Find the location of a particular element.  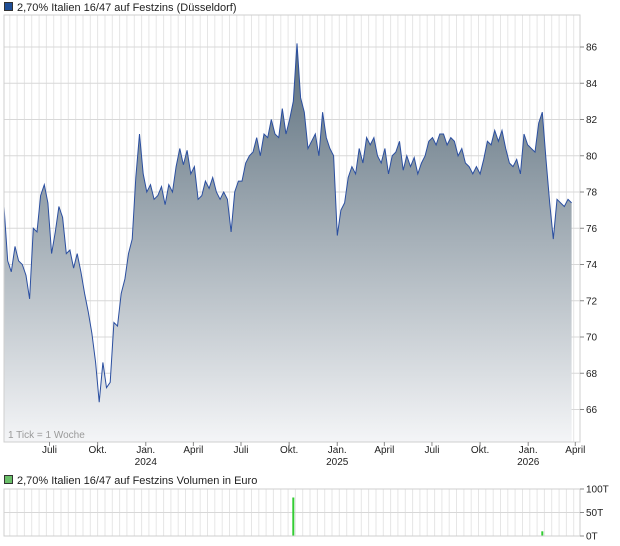

volume-y-ticks: 0T 50T 100T is located at coordinates (594, 514).